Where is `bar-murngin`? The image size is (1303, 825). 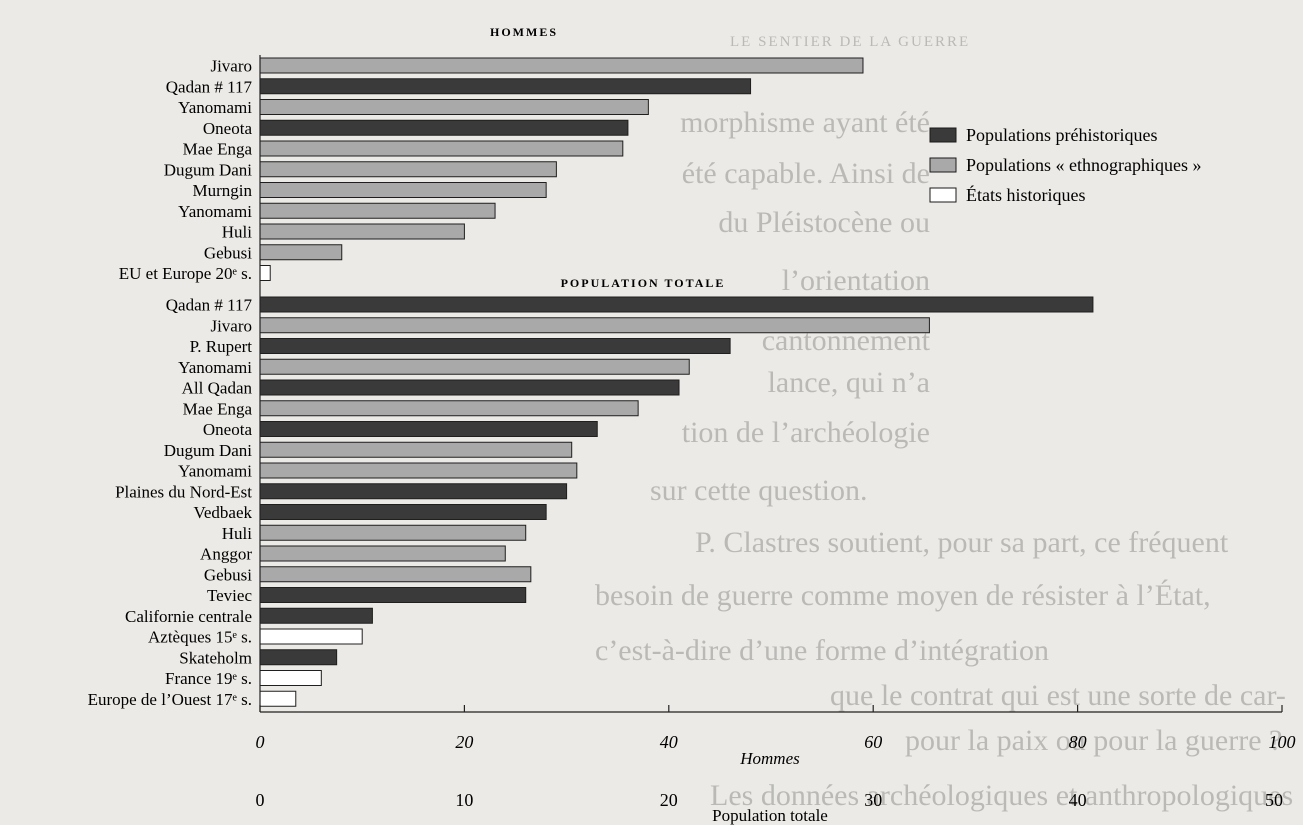
bar-murngin is located at coordinates (403, 190).